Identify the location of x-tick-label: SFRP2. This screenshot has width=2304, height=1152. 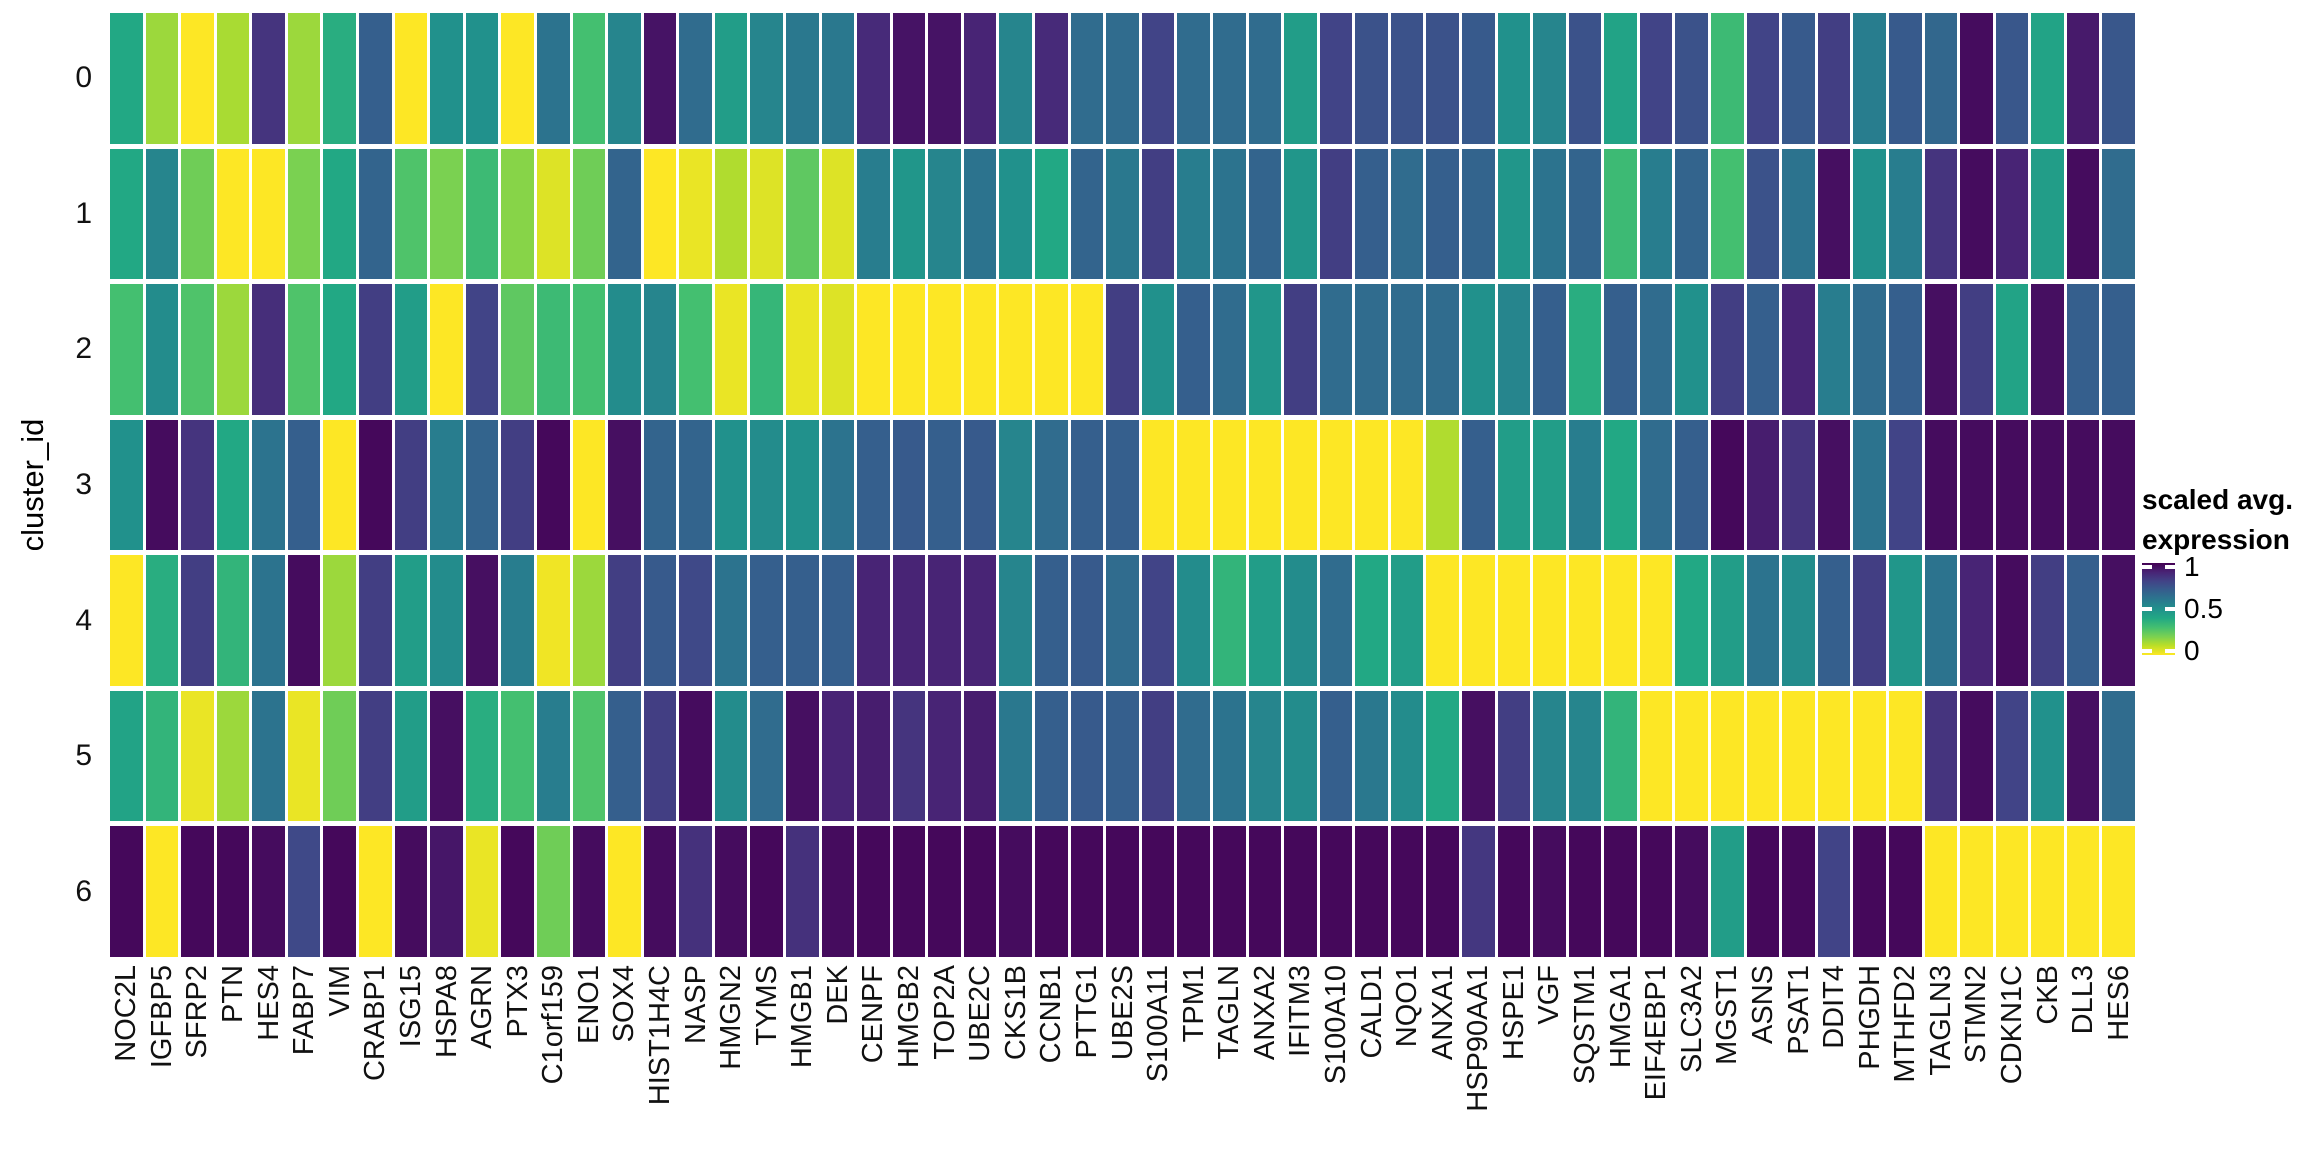
(197, 1012).